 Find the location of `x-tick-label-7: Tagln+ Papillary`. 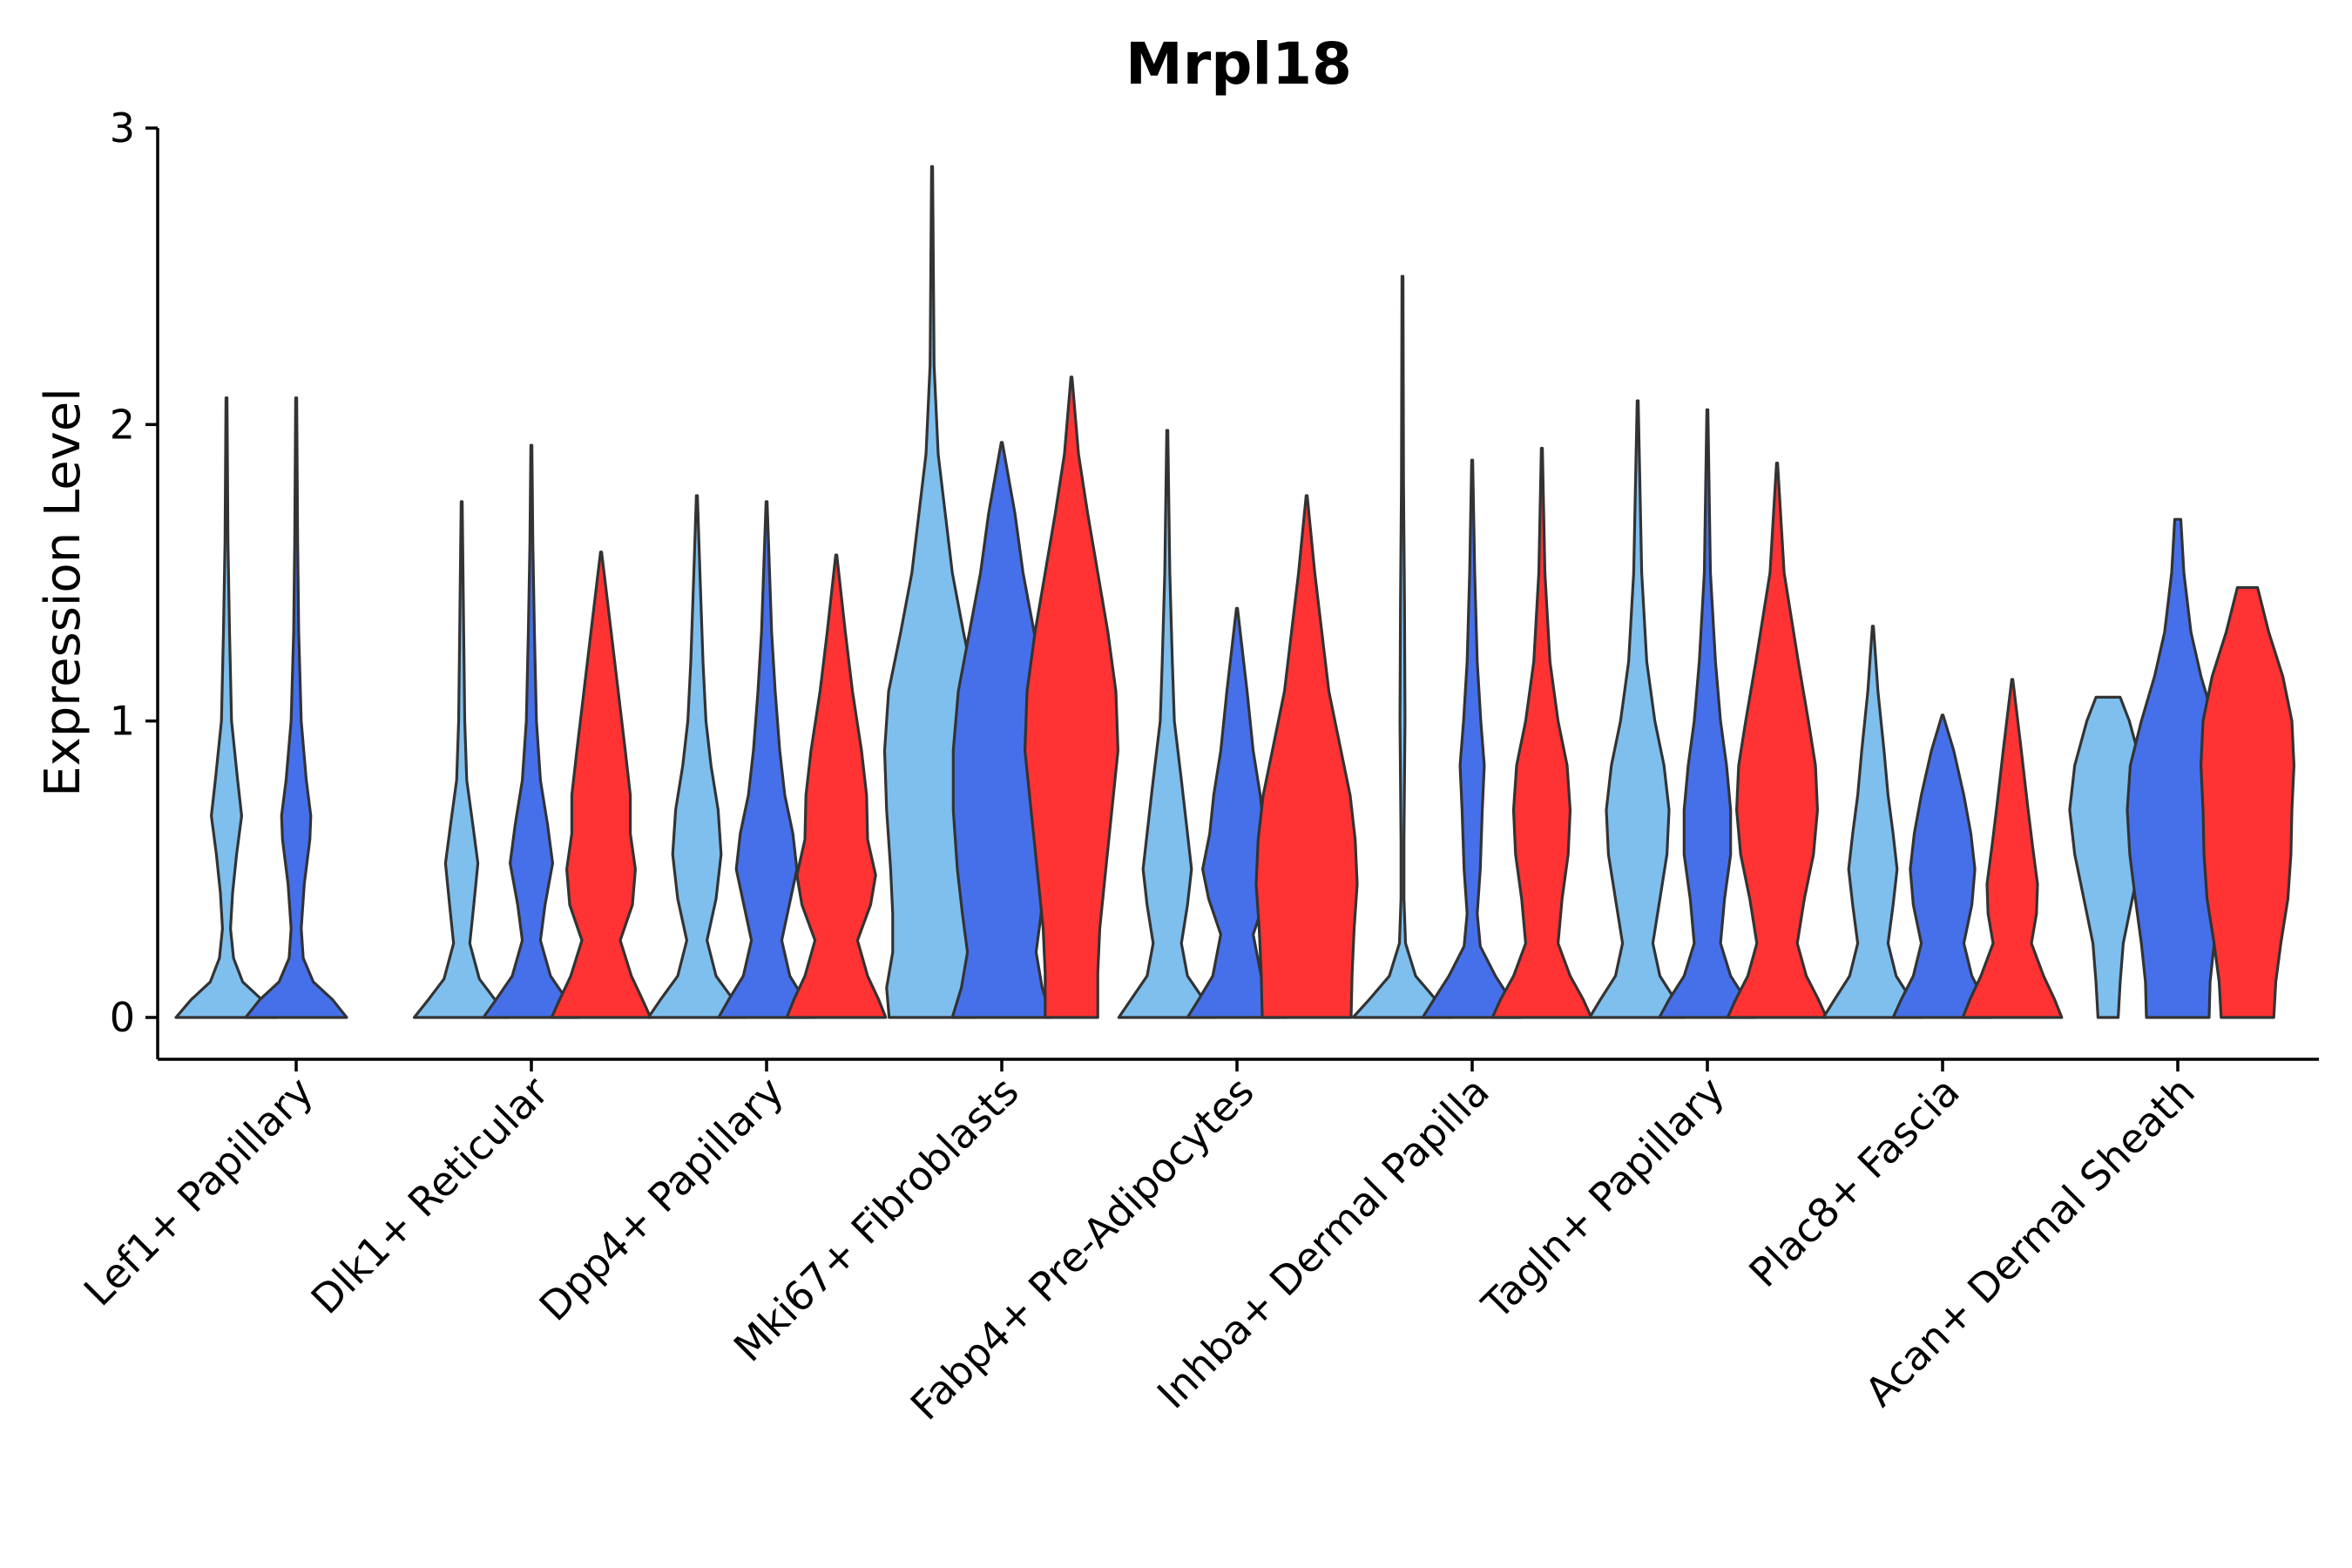

x-tick-label-7: Tagln+ Papillary is located at coordinates (1603, 1198).